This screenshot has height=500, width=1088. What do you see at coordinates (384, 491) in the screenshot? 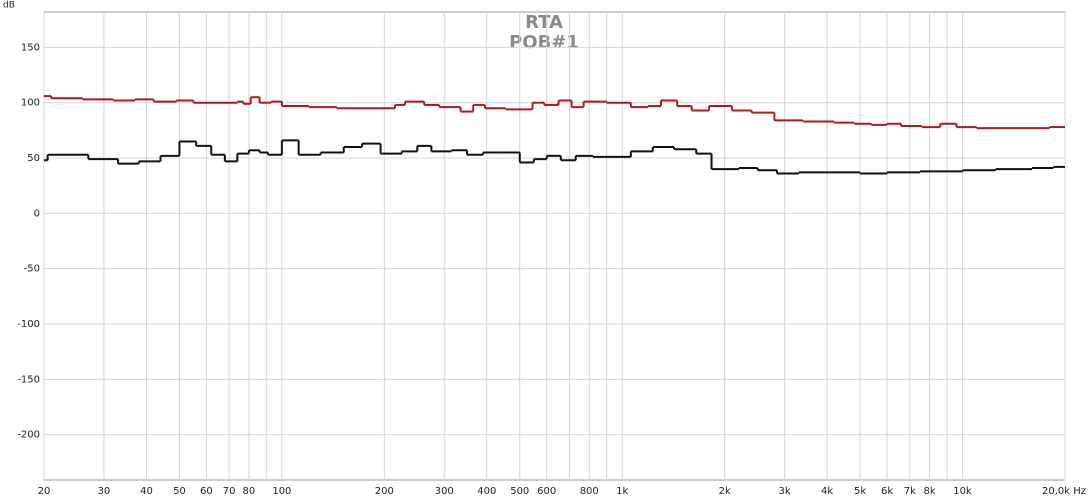
I see `x-tick-label: 200` at bounding box center [384, 491].